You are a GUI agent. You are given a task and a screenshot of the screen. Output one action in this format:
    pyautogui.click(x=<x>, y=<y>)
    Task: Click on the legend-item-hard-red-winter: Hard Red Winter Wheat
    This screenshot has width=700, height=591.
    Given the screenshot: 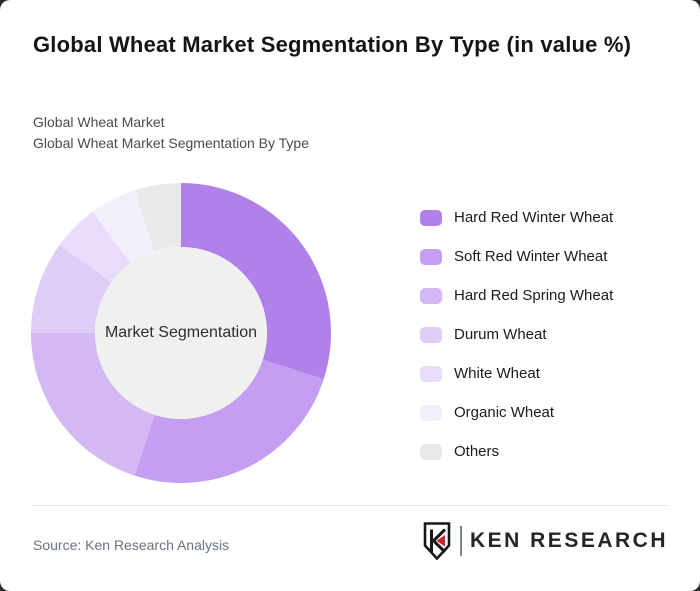 What is the action you would take?
    pyautogui.click(x=516, y=217)
    